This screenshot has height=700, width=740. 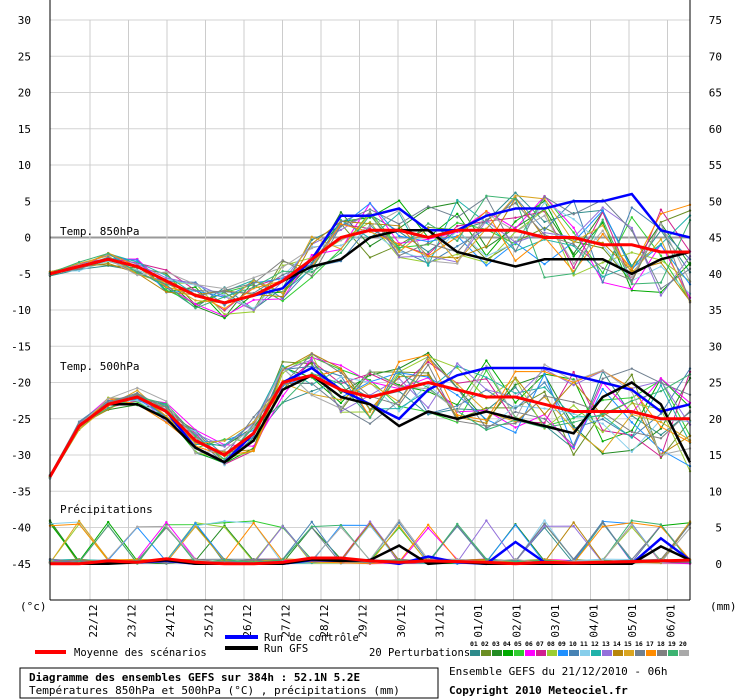 What do you see at coordinates (140, 653) in the screenshot?
I see `legend-mean-label: Moyenne des scénarios` at bounding box center [140, 653].